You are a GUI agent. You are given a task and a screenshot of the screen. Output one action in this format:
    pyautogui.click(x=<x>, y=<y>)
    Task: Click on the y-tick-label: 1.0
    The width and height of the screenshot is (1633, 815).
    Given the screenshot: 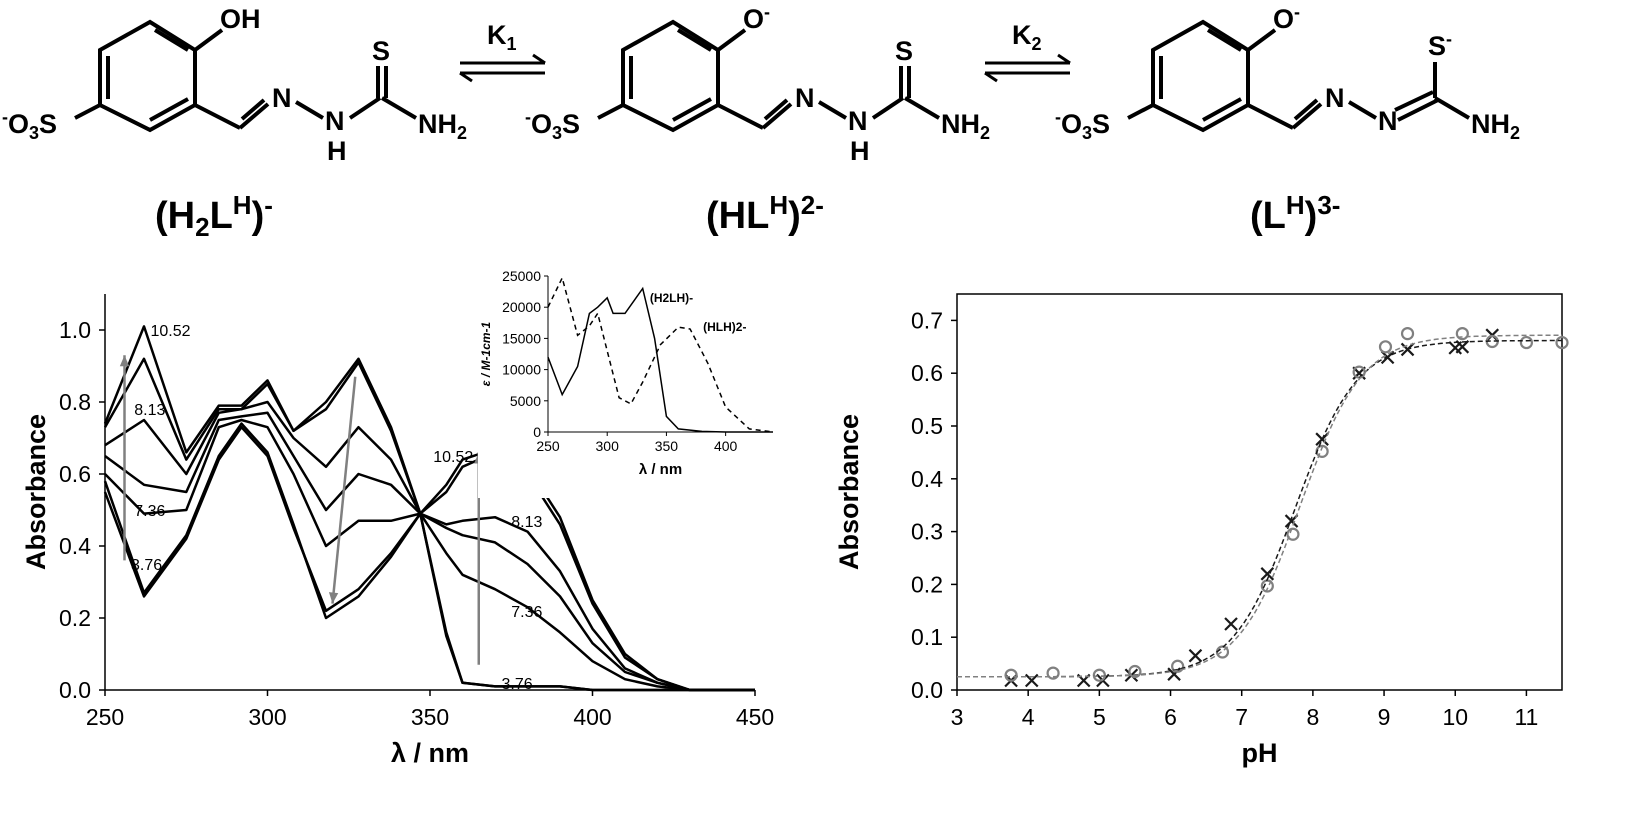 What is the action you would take?
    pyautogui.click(x=75, y=330)
    